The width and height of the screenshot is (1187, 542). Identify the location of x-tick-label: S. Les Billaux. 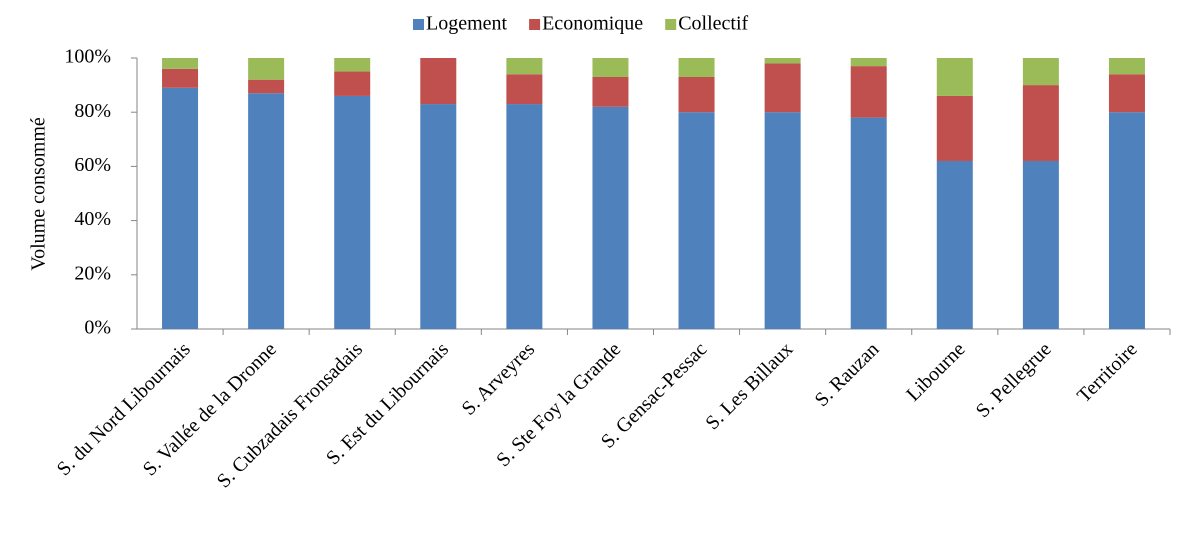
(749, 386).